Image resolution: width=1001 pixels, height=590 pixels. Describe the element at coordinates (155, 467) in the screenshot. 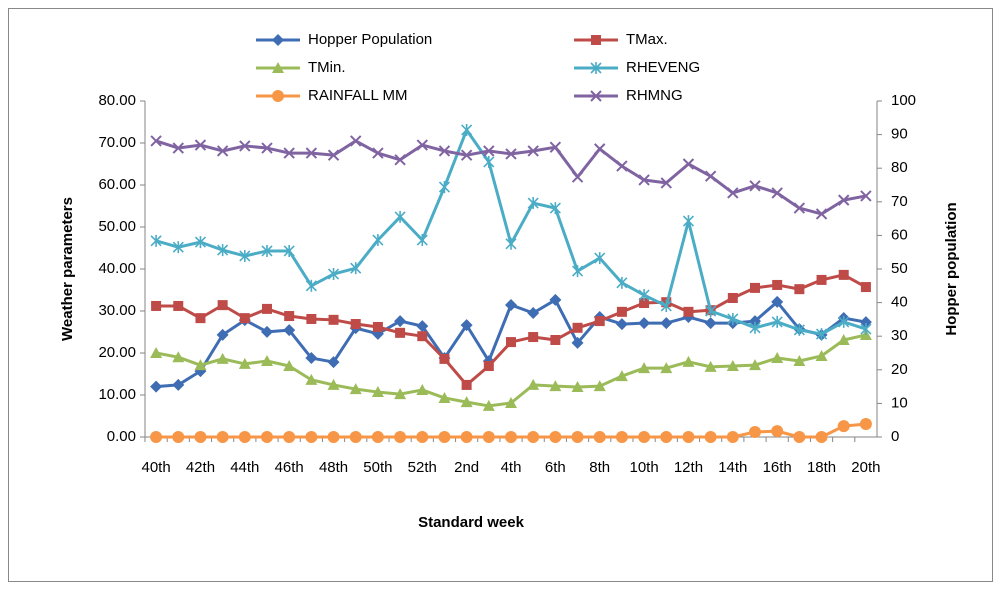

I see `x-tick-label: 40th` at that location.